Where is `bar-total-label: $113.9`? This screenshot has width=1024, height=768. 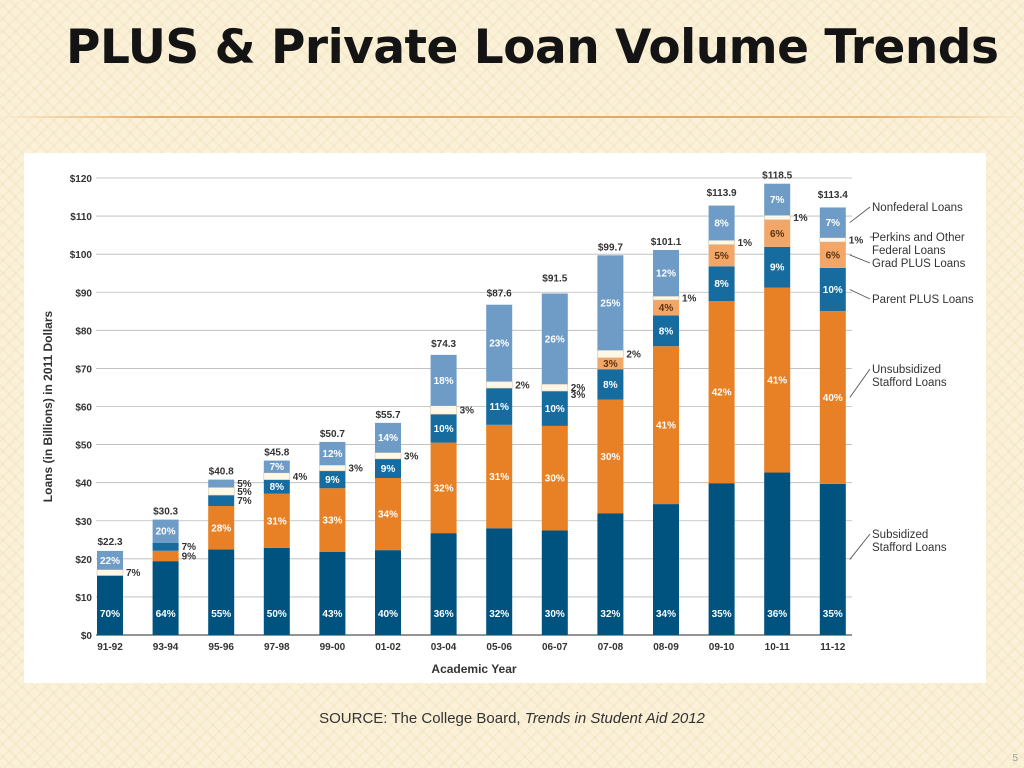
bar-total-label: $113.9 is located at coordinates (722, 193).